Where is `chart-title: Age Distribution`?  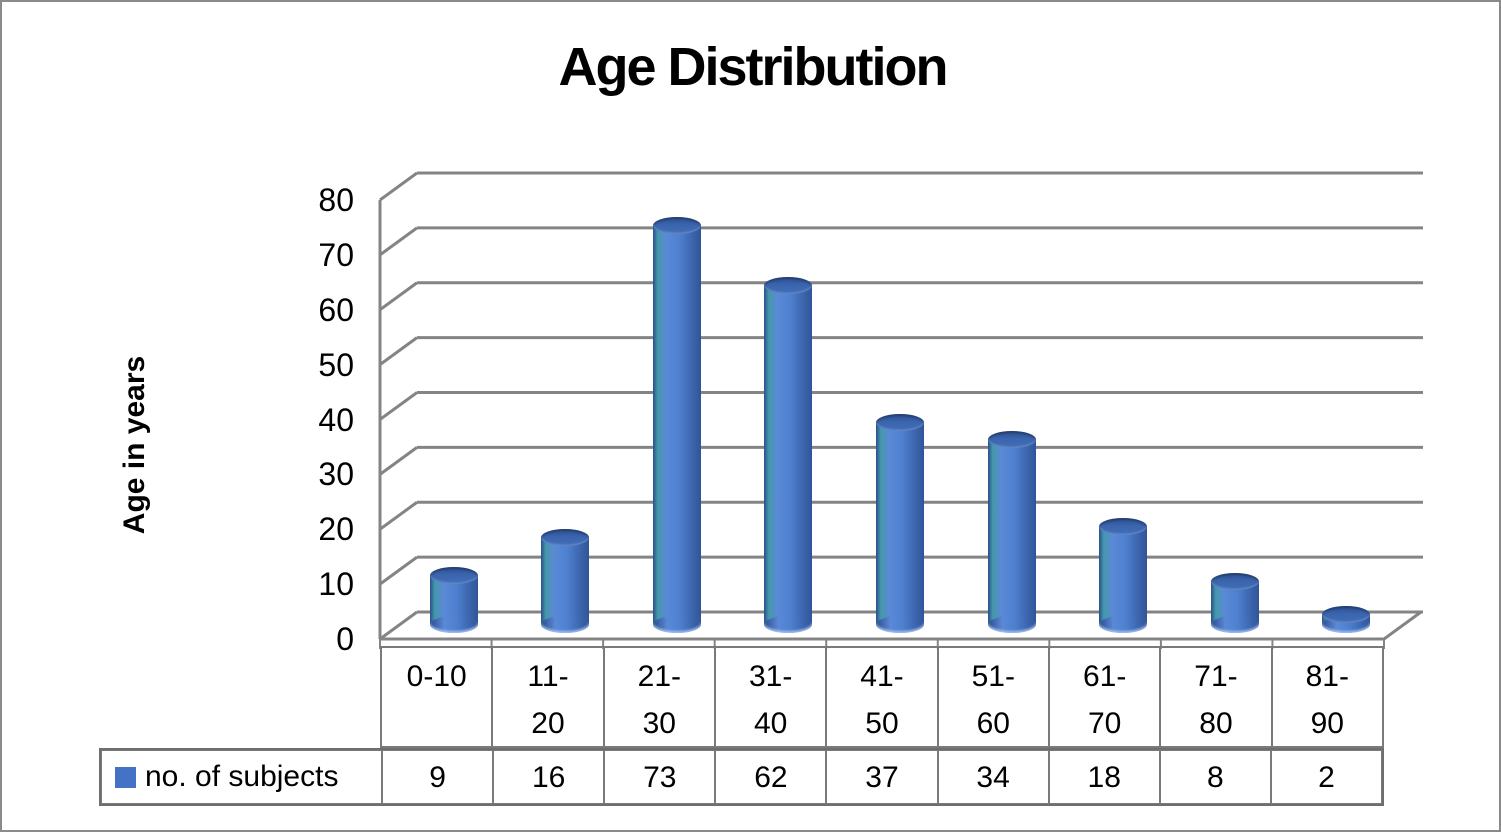
chart-title: Age Distribution is located at coordinates (753, 67).